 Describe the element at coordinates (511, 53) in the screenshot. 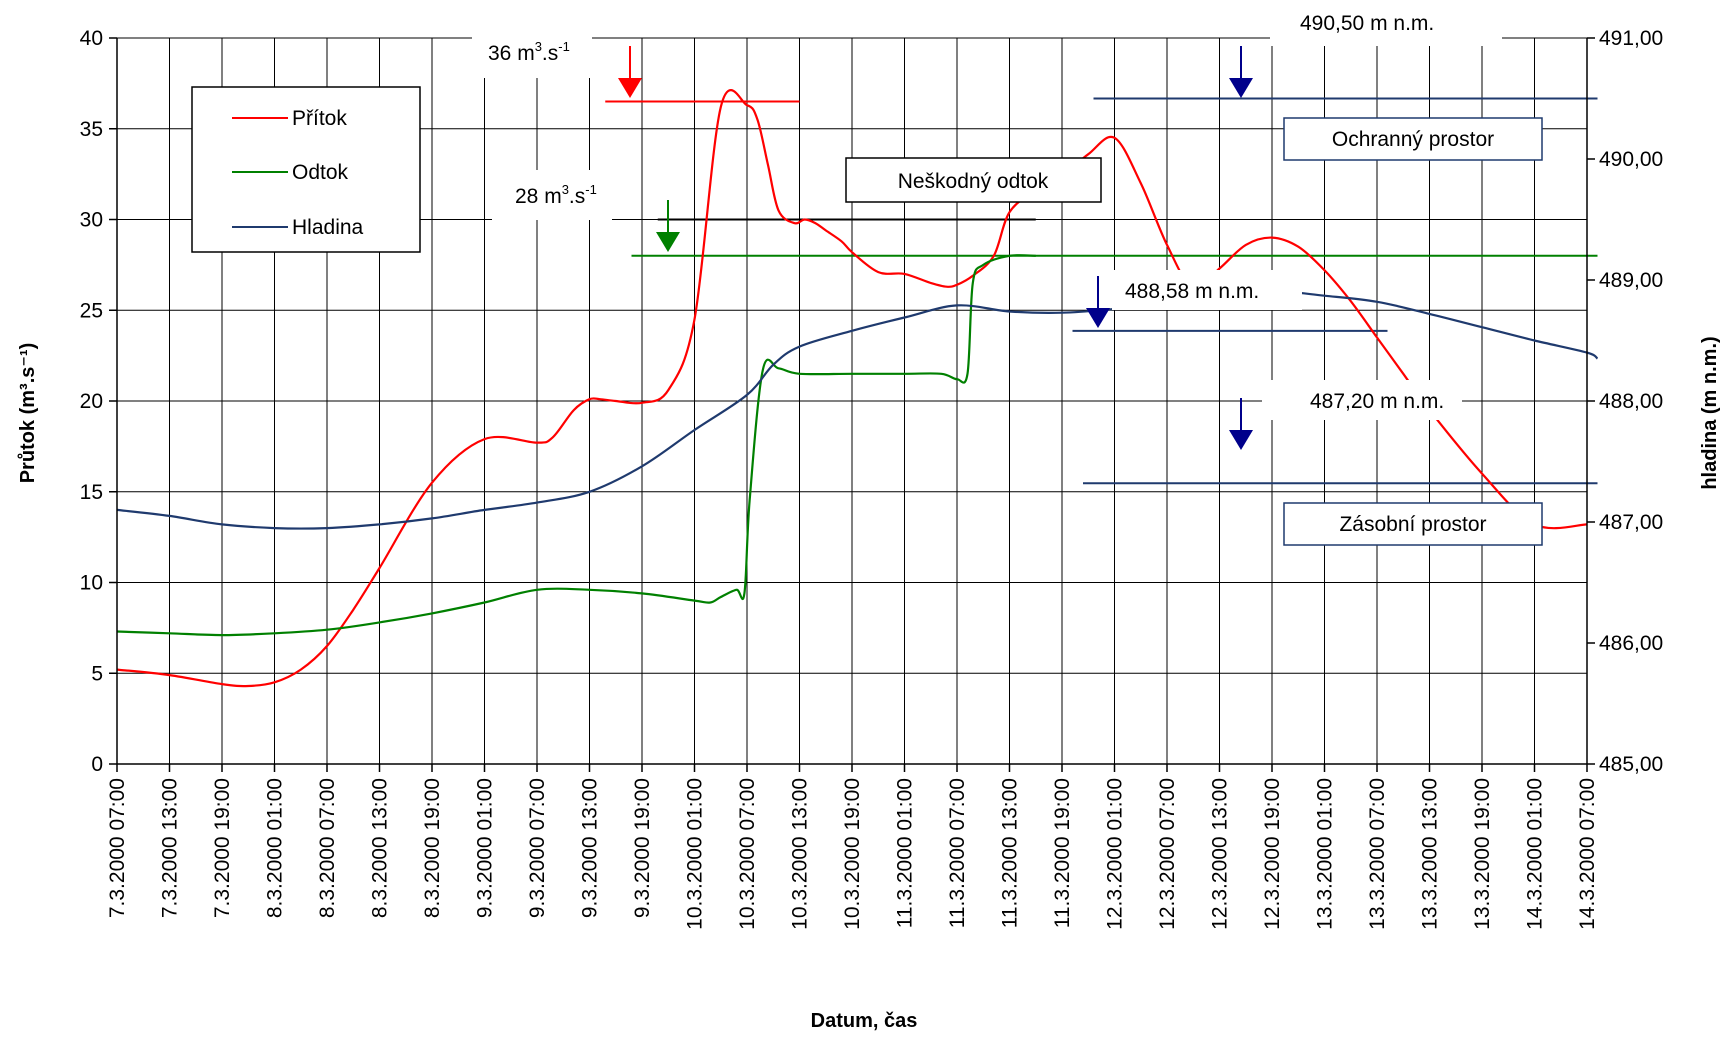

I see `q36-label-base: 36 m` at that location.